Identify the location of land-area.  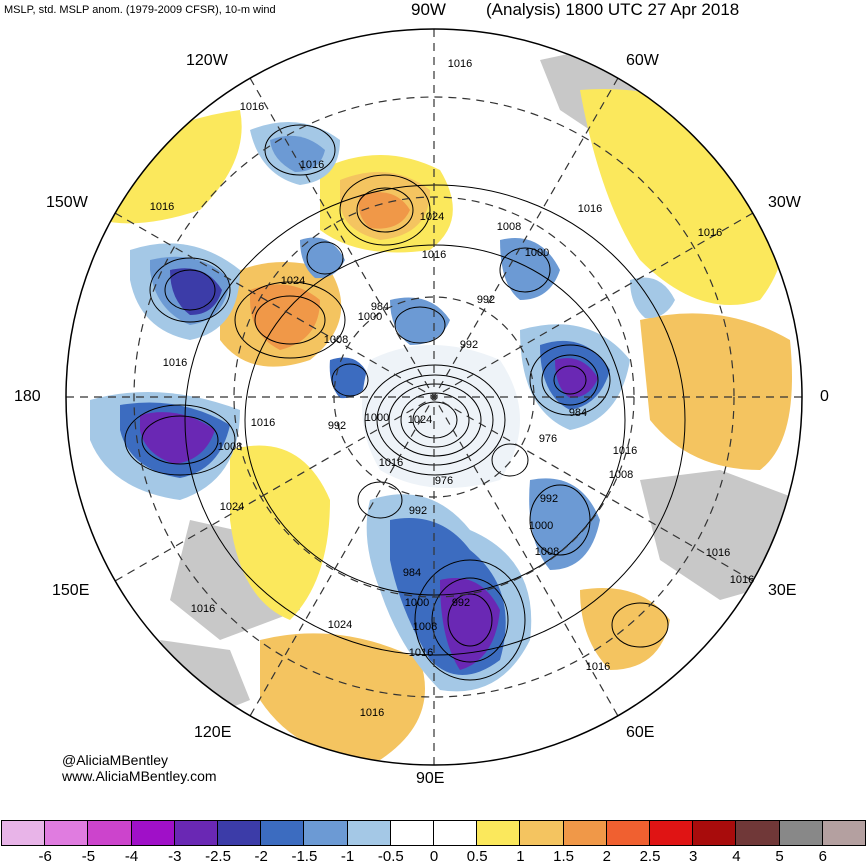
(205, 680).